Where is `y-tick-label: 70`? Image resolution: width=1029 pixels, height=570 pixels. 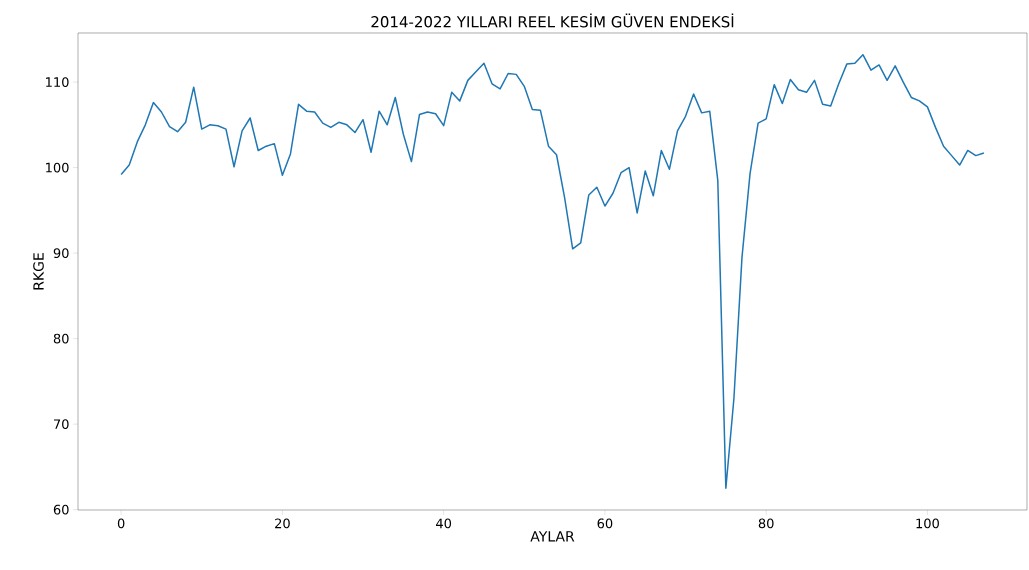 y-tick-label: 70 is located at coordinates (61, 424).